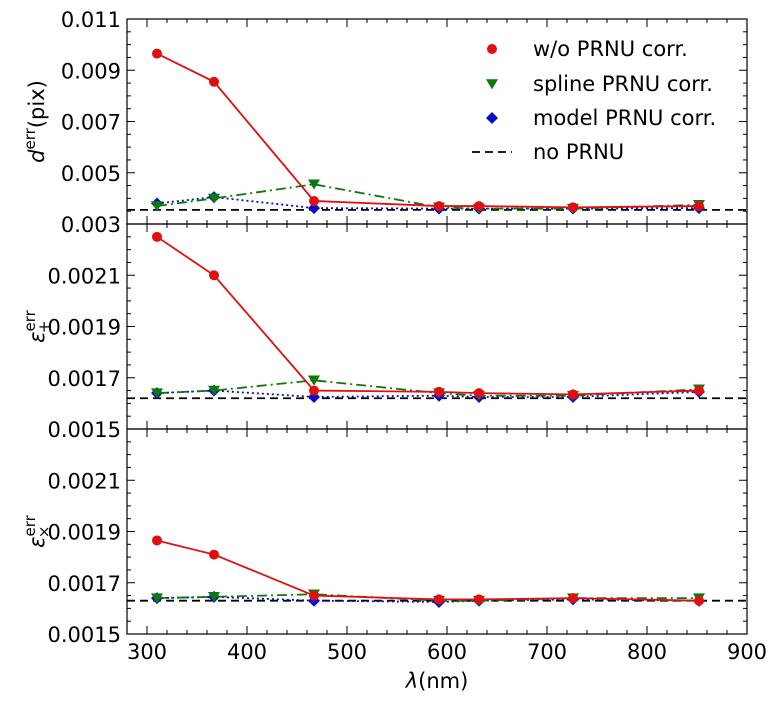 The image size is (778, 707). What do you see at coordinates (623, 84) in the screenshot?
I see `legend-label-spline: spline PRNU corr.` at bounding box center [623, 84].